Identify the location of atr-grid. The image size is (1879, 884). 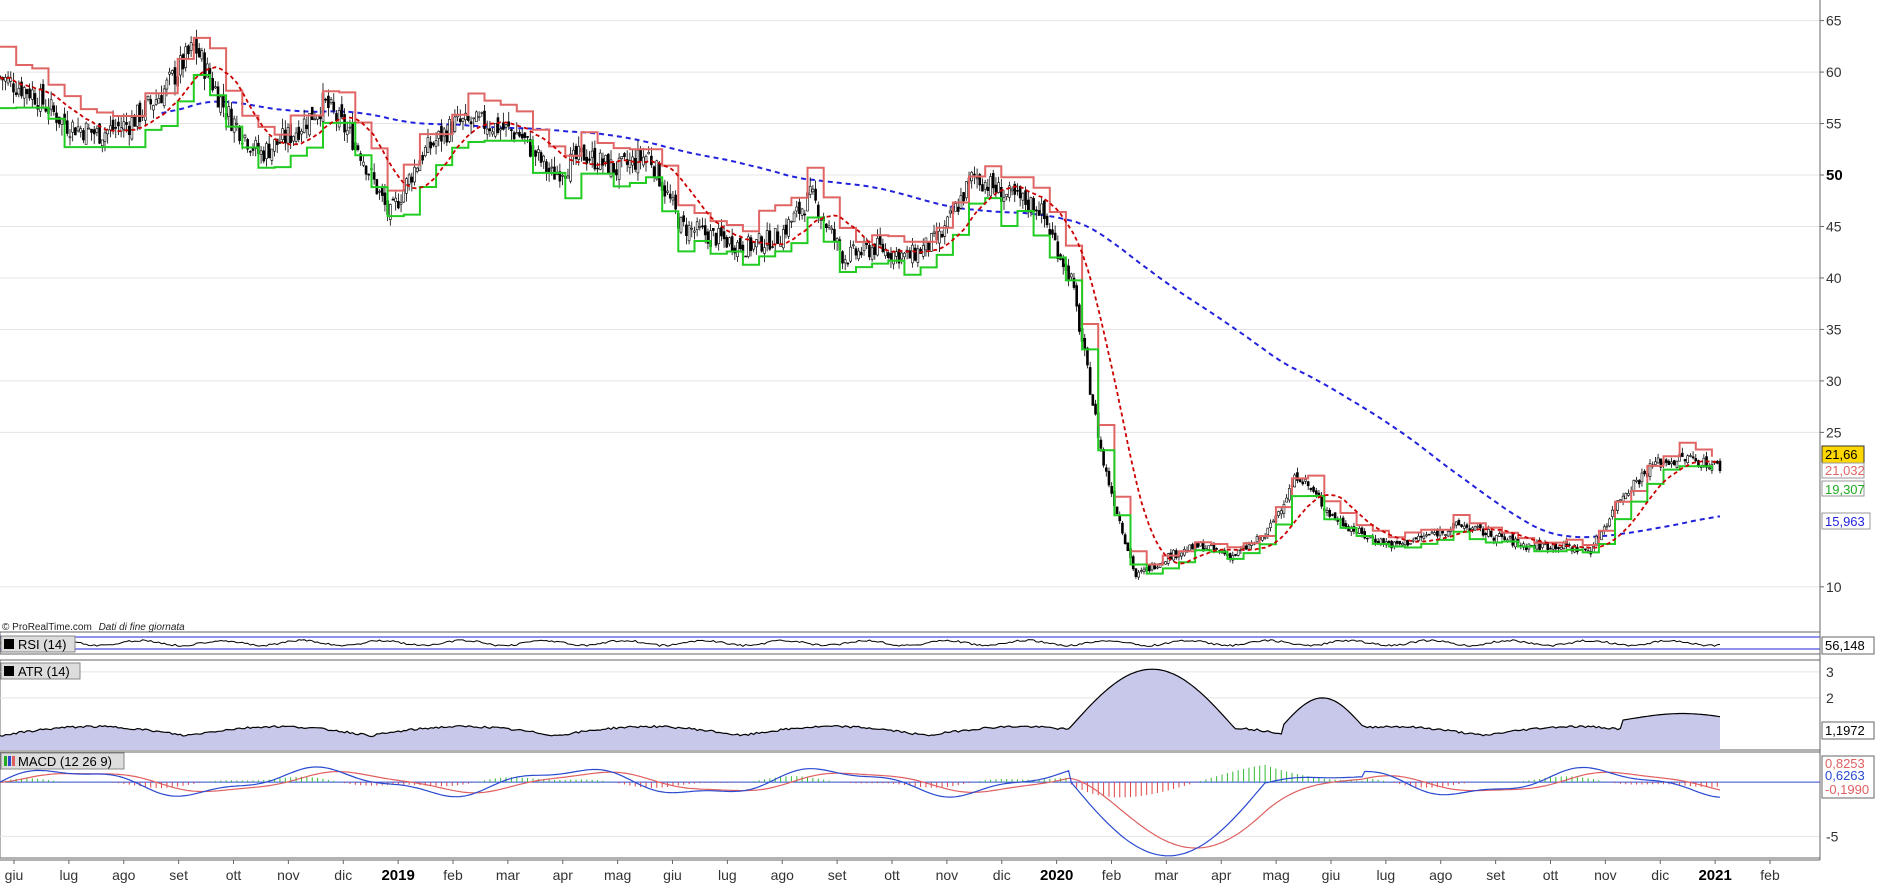
(910, 685).